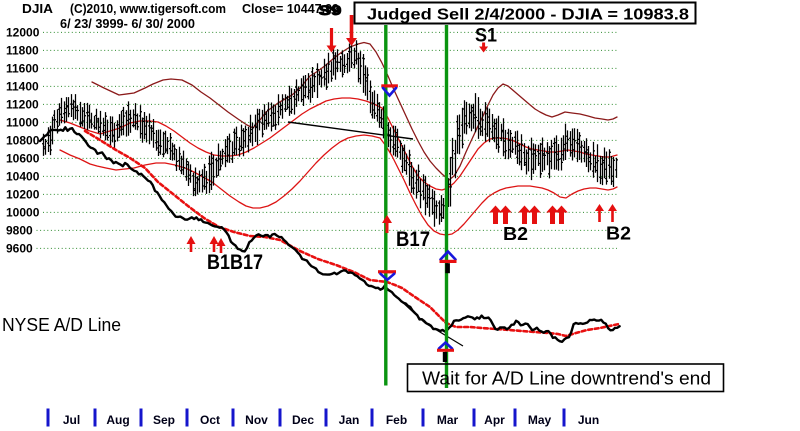 The width and height of the screenshot is (800, 431). What do you see at coordinates (23, 141) in the screenshot?
I see `svg-text: 10800` at bounding box center [23, 141].